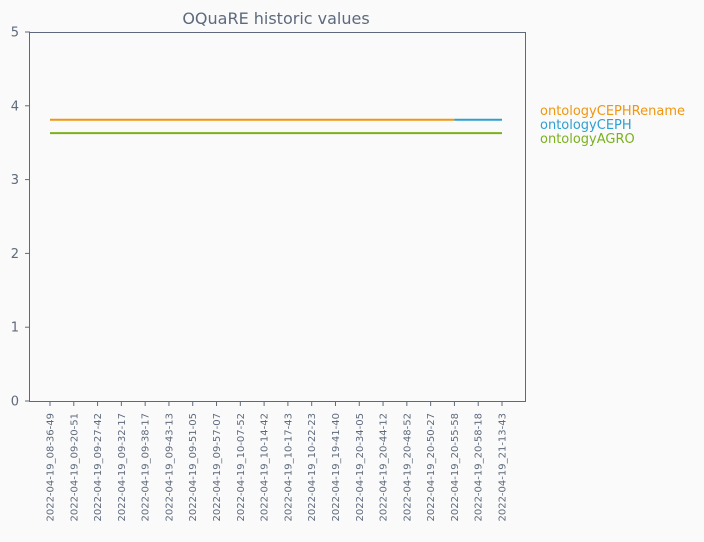  What do you see at coordinates (360, 467) in the screenshot?
I see `x-tick-label: 2022-04-19_20-34-05` at bounding box center [360, 467].